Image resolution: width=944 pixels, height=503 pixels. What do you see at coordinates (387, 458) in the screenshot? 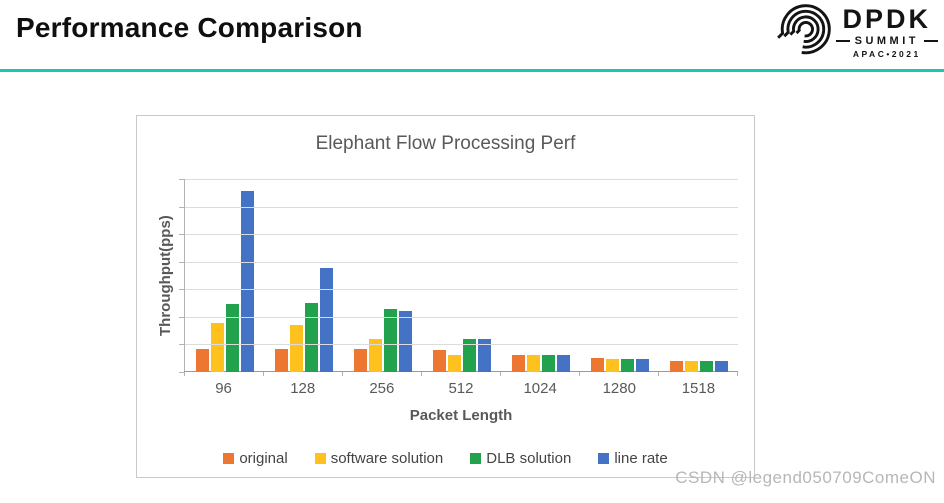
I see `legend-label: software solution` at bounding box center [387, 458].